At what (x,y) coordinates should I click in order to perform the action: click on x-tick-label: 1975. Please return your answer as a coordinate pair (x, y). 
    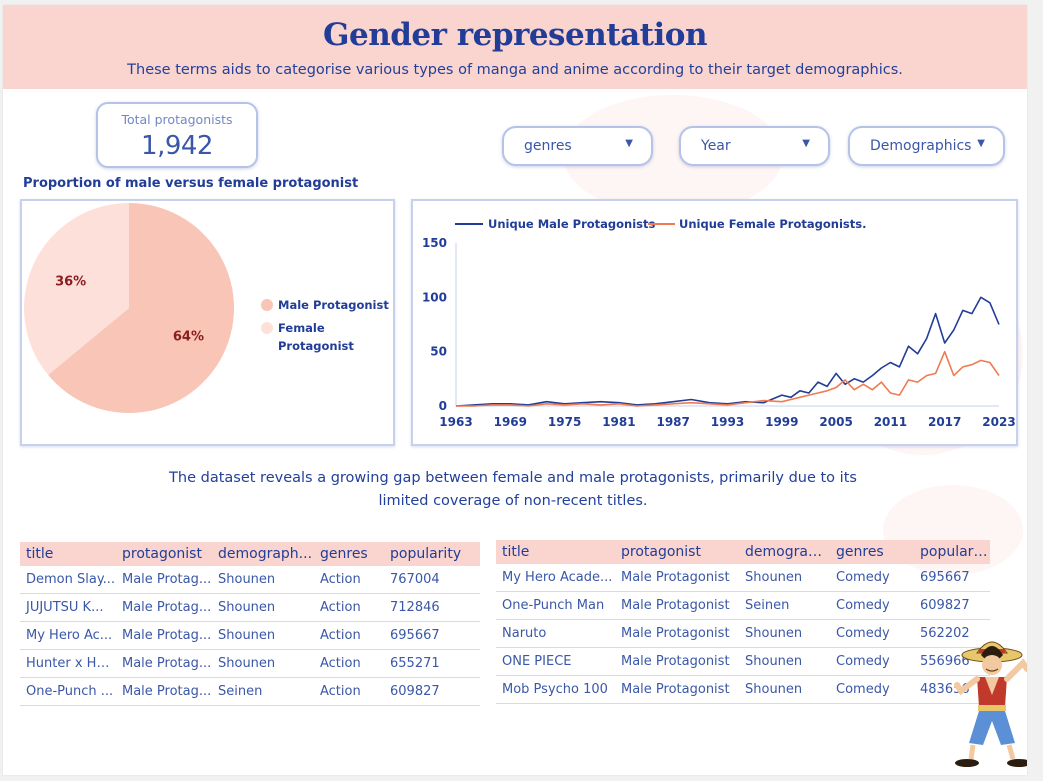
    Looking at the image, I should click on (564, 422).